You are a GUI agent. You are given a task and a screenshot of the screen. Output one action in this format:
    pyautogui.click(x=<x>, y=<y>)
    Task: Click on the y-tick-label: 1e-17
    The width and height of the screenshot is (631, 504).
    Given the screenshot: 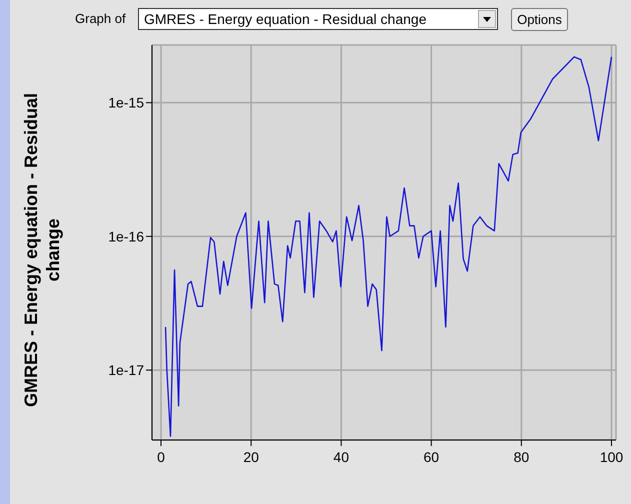 What is the action you would take?
    pyautogui.click(x=126, y=370)
    